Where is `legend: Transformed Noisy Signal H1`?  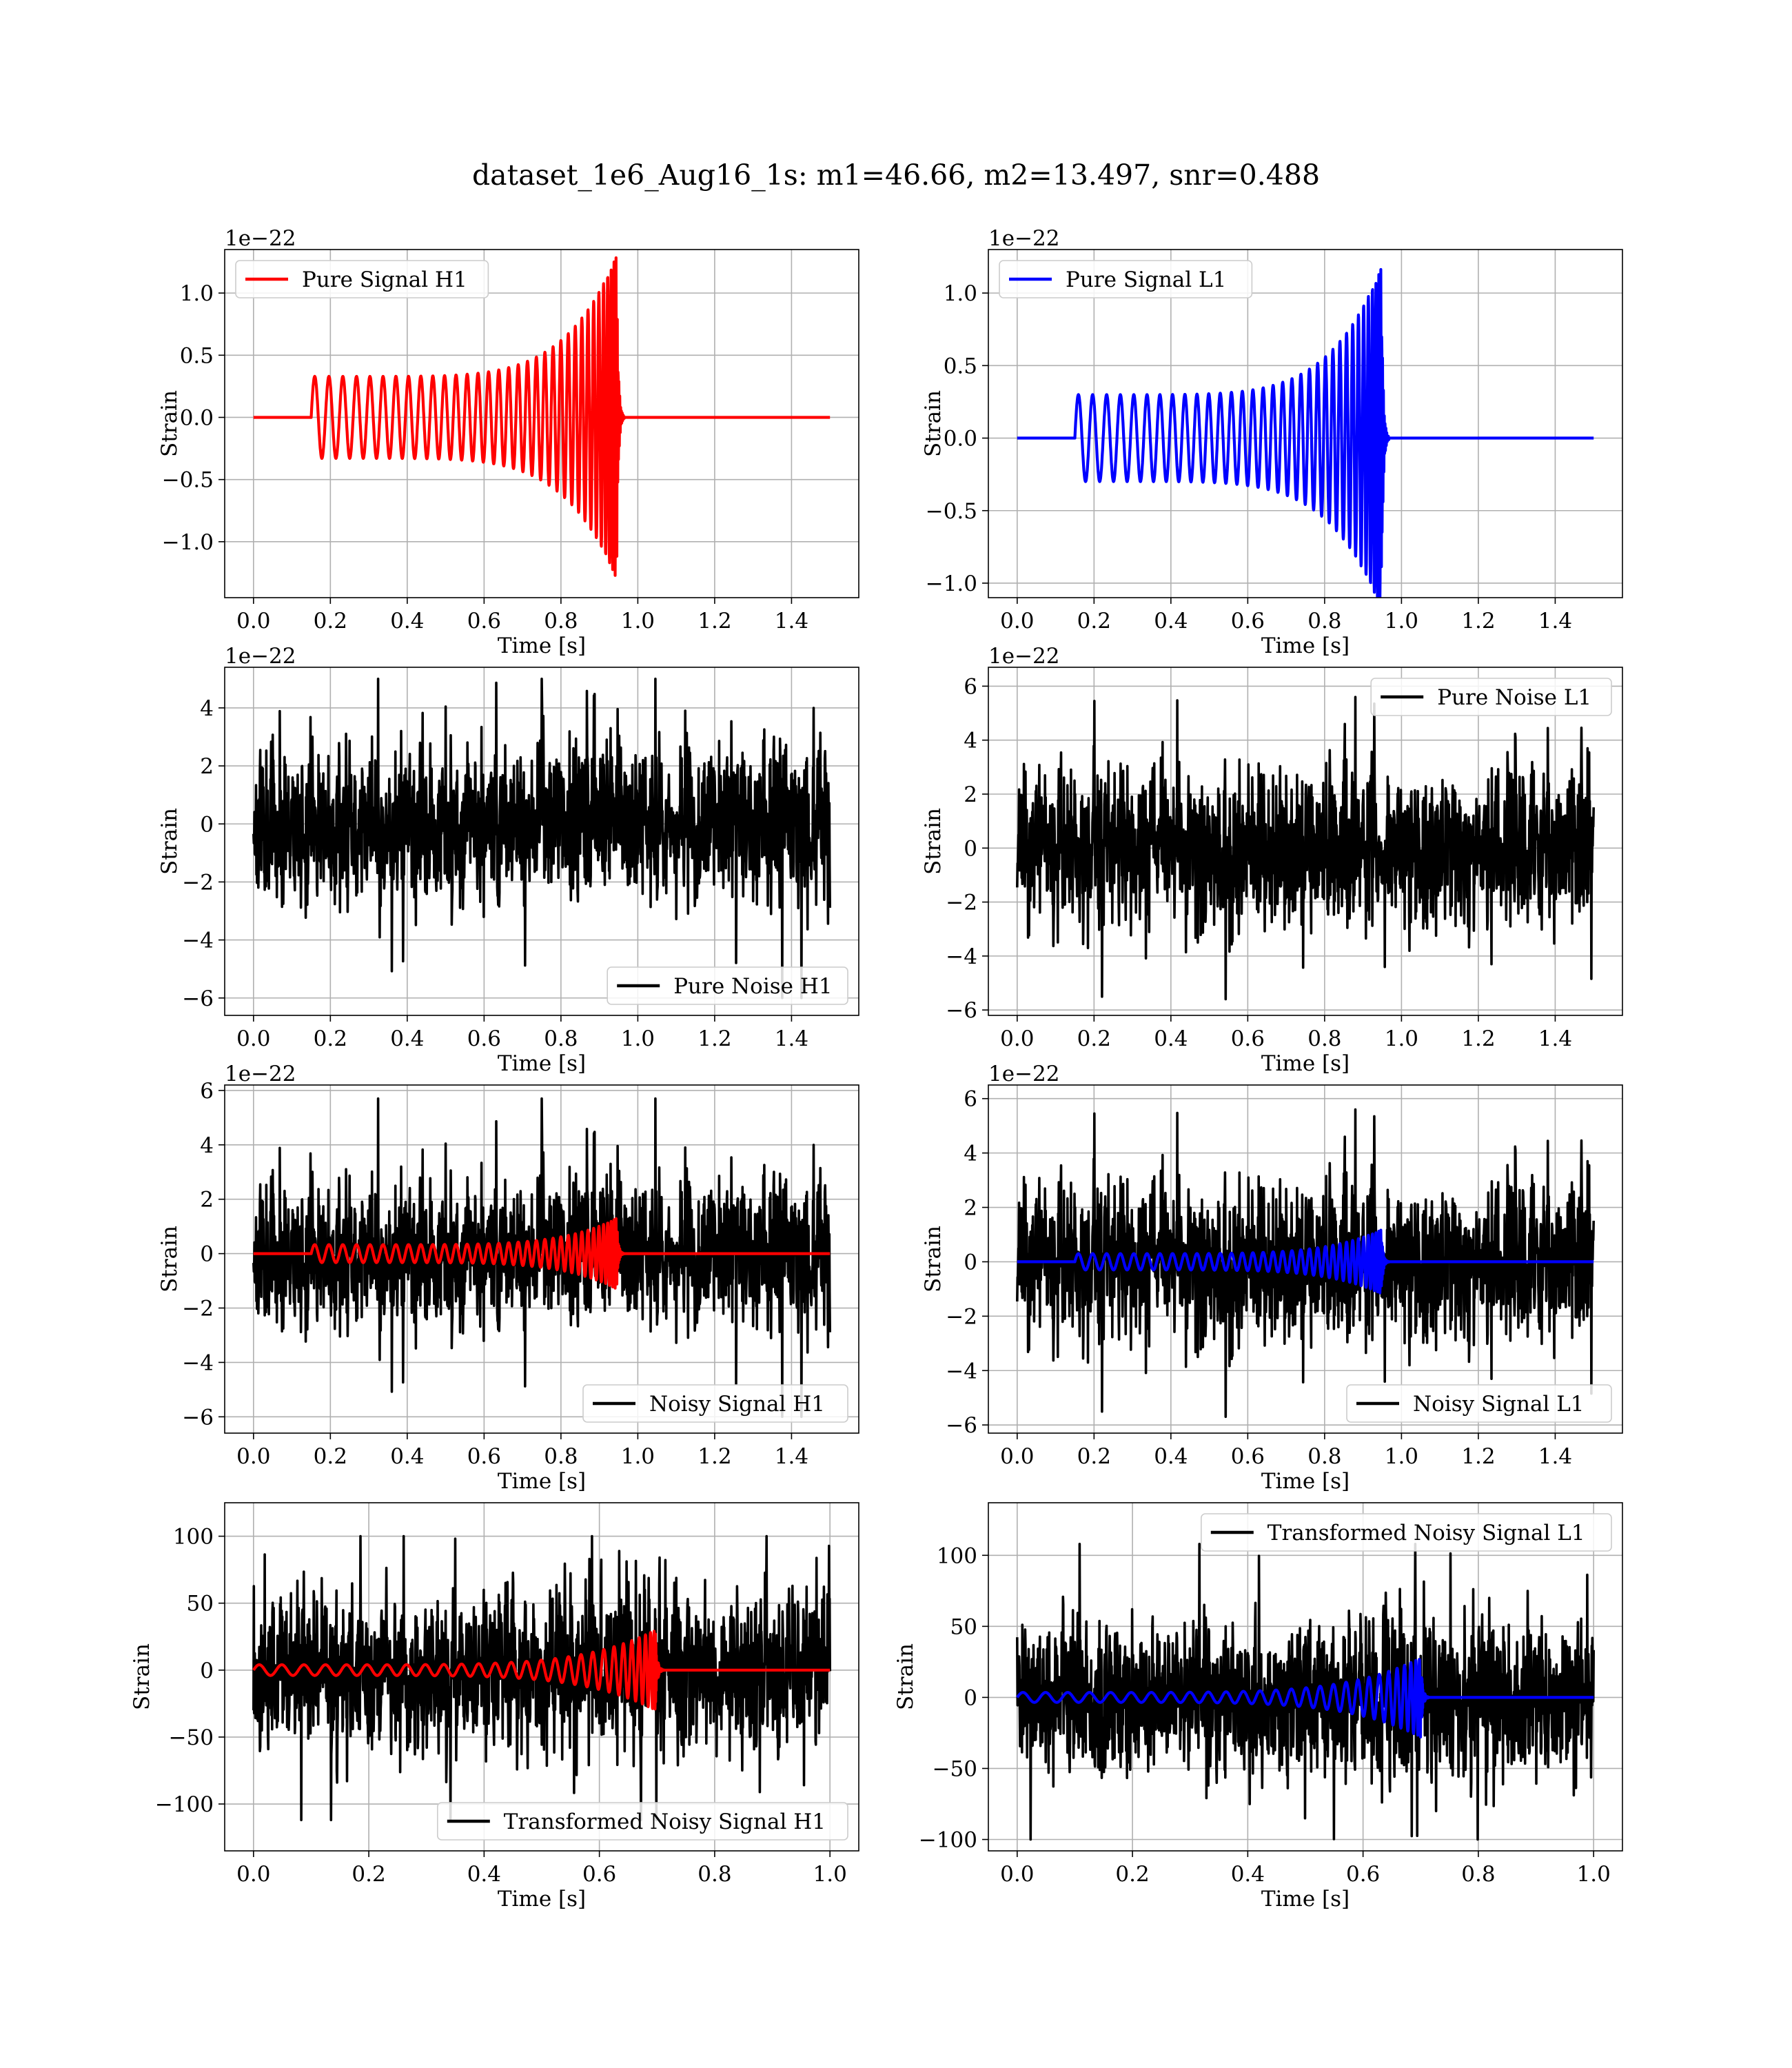 legend: Transformed Noisy Signal H1 is located at coordinates (642, 1821).